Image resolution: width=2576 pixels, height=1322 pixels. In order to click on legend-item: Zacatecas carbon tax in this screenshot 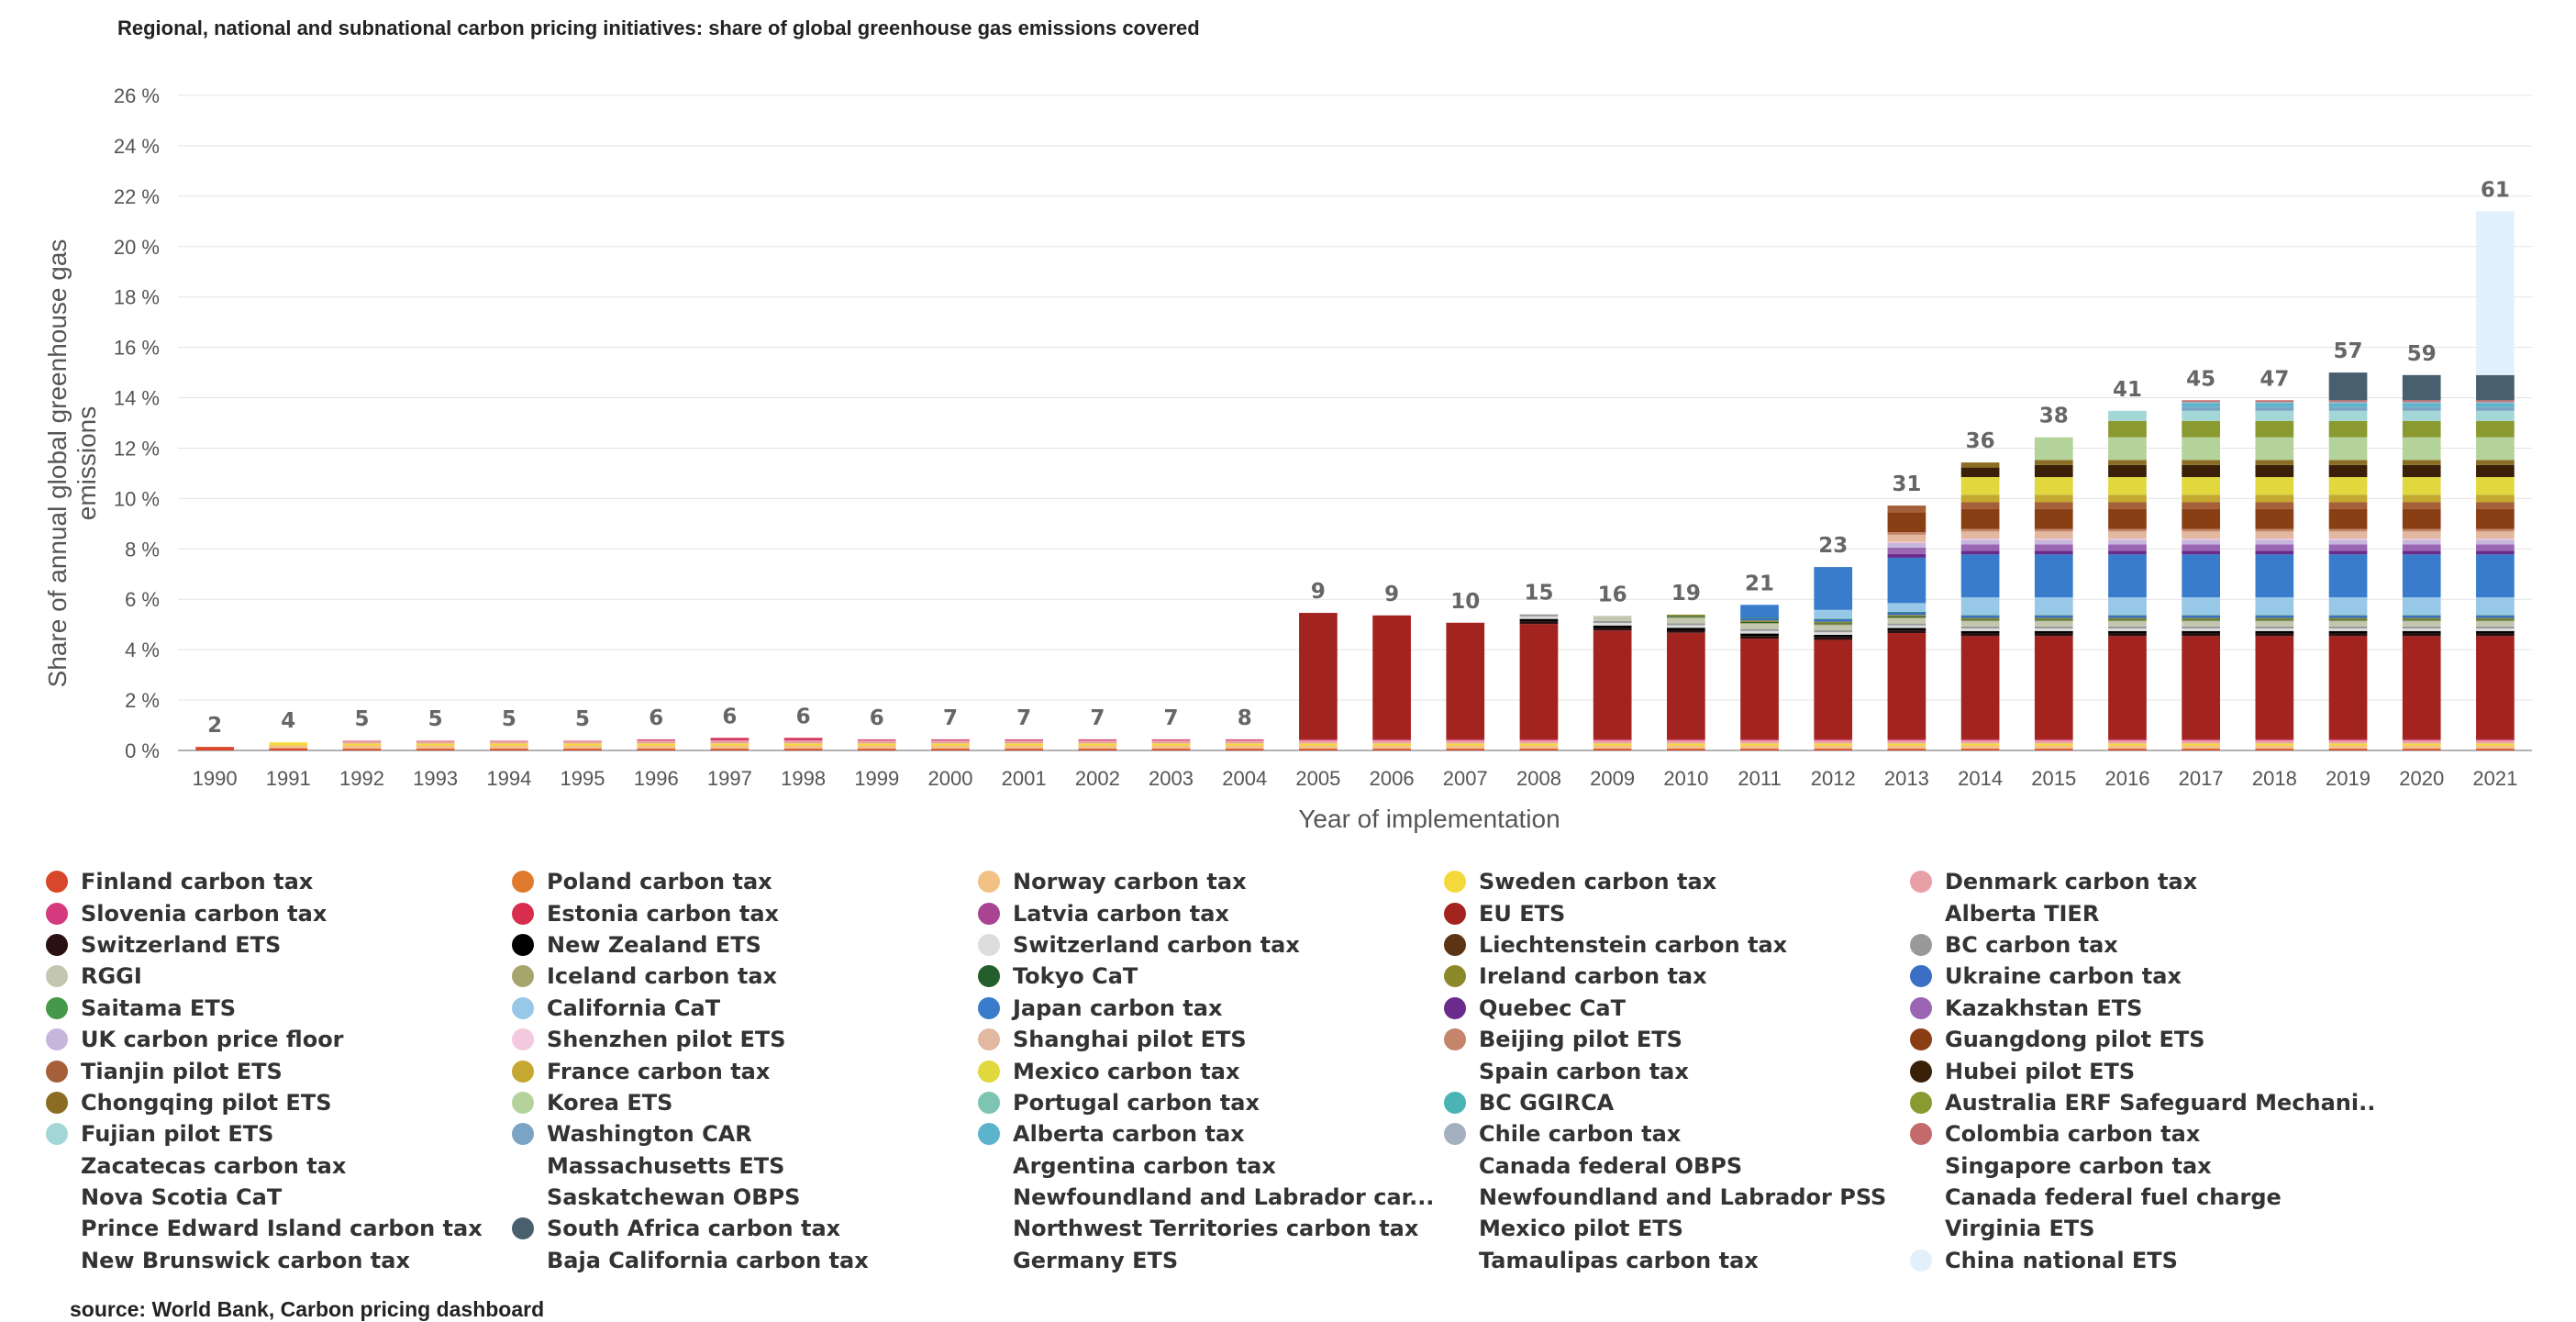, I will do `click(279, 1166)`.